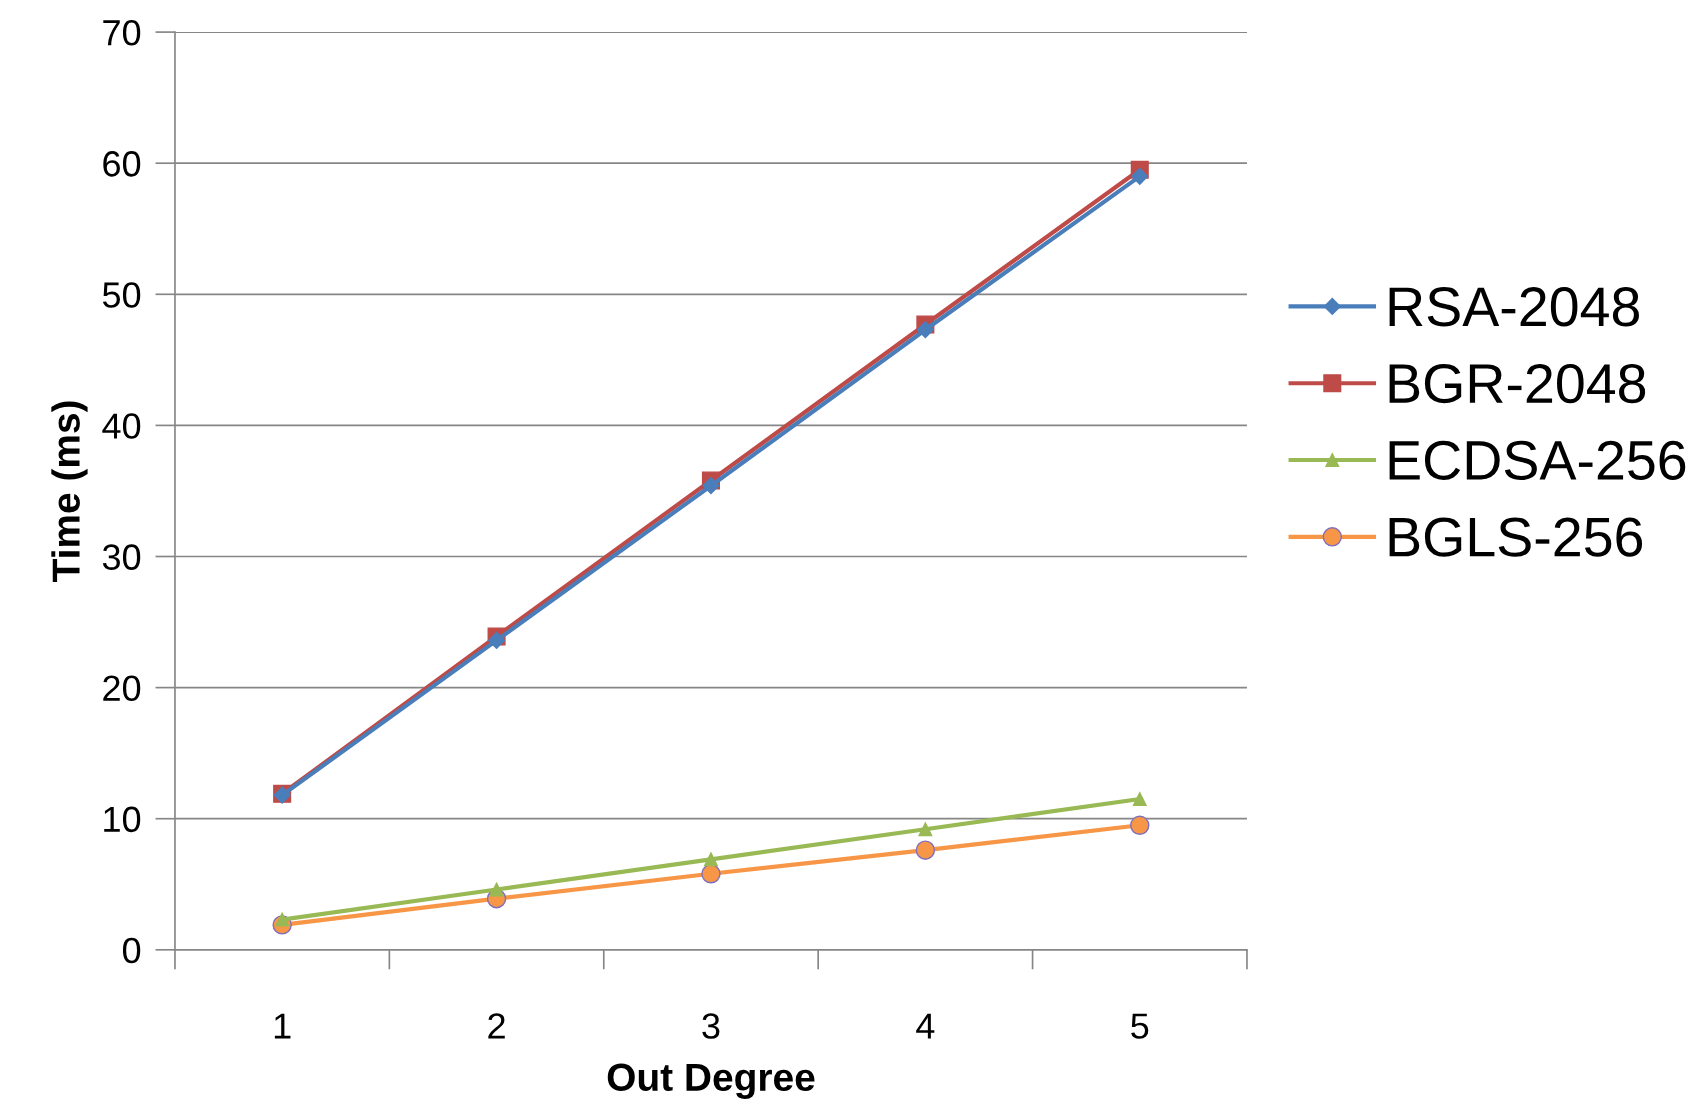  What do you see at coordinates (1517, 383) in the screenshot?
I see `legend-label: BGR-2048` at bounding box center [1517, 383].